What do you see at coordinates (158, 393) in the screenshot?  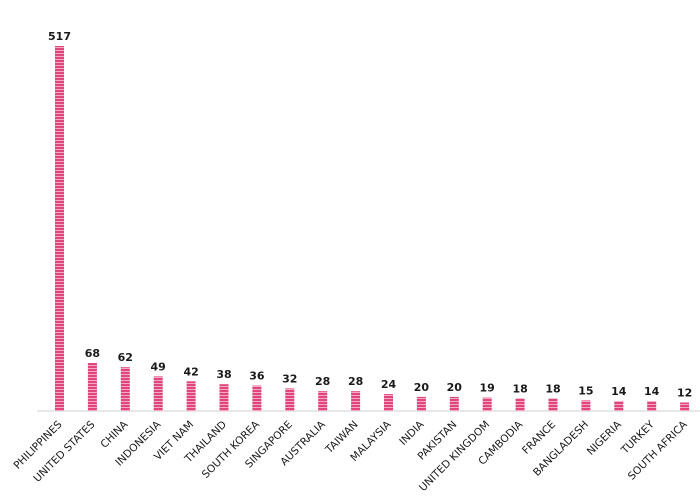 I see `bar-indonesia` at bounding box center [158, 393].